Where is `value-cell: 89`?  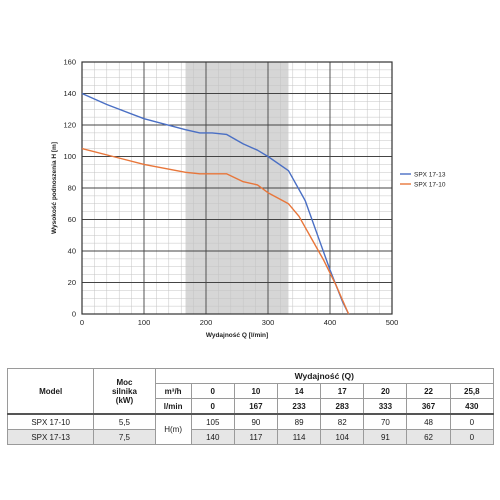
value-cell: 89 is located at coordinates (299, 421).